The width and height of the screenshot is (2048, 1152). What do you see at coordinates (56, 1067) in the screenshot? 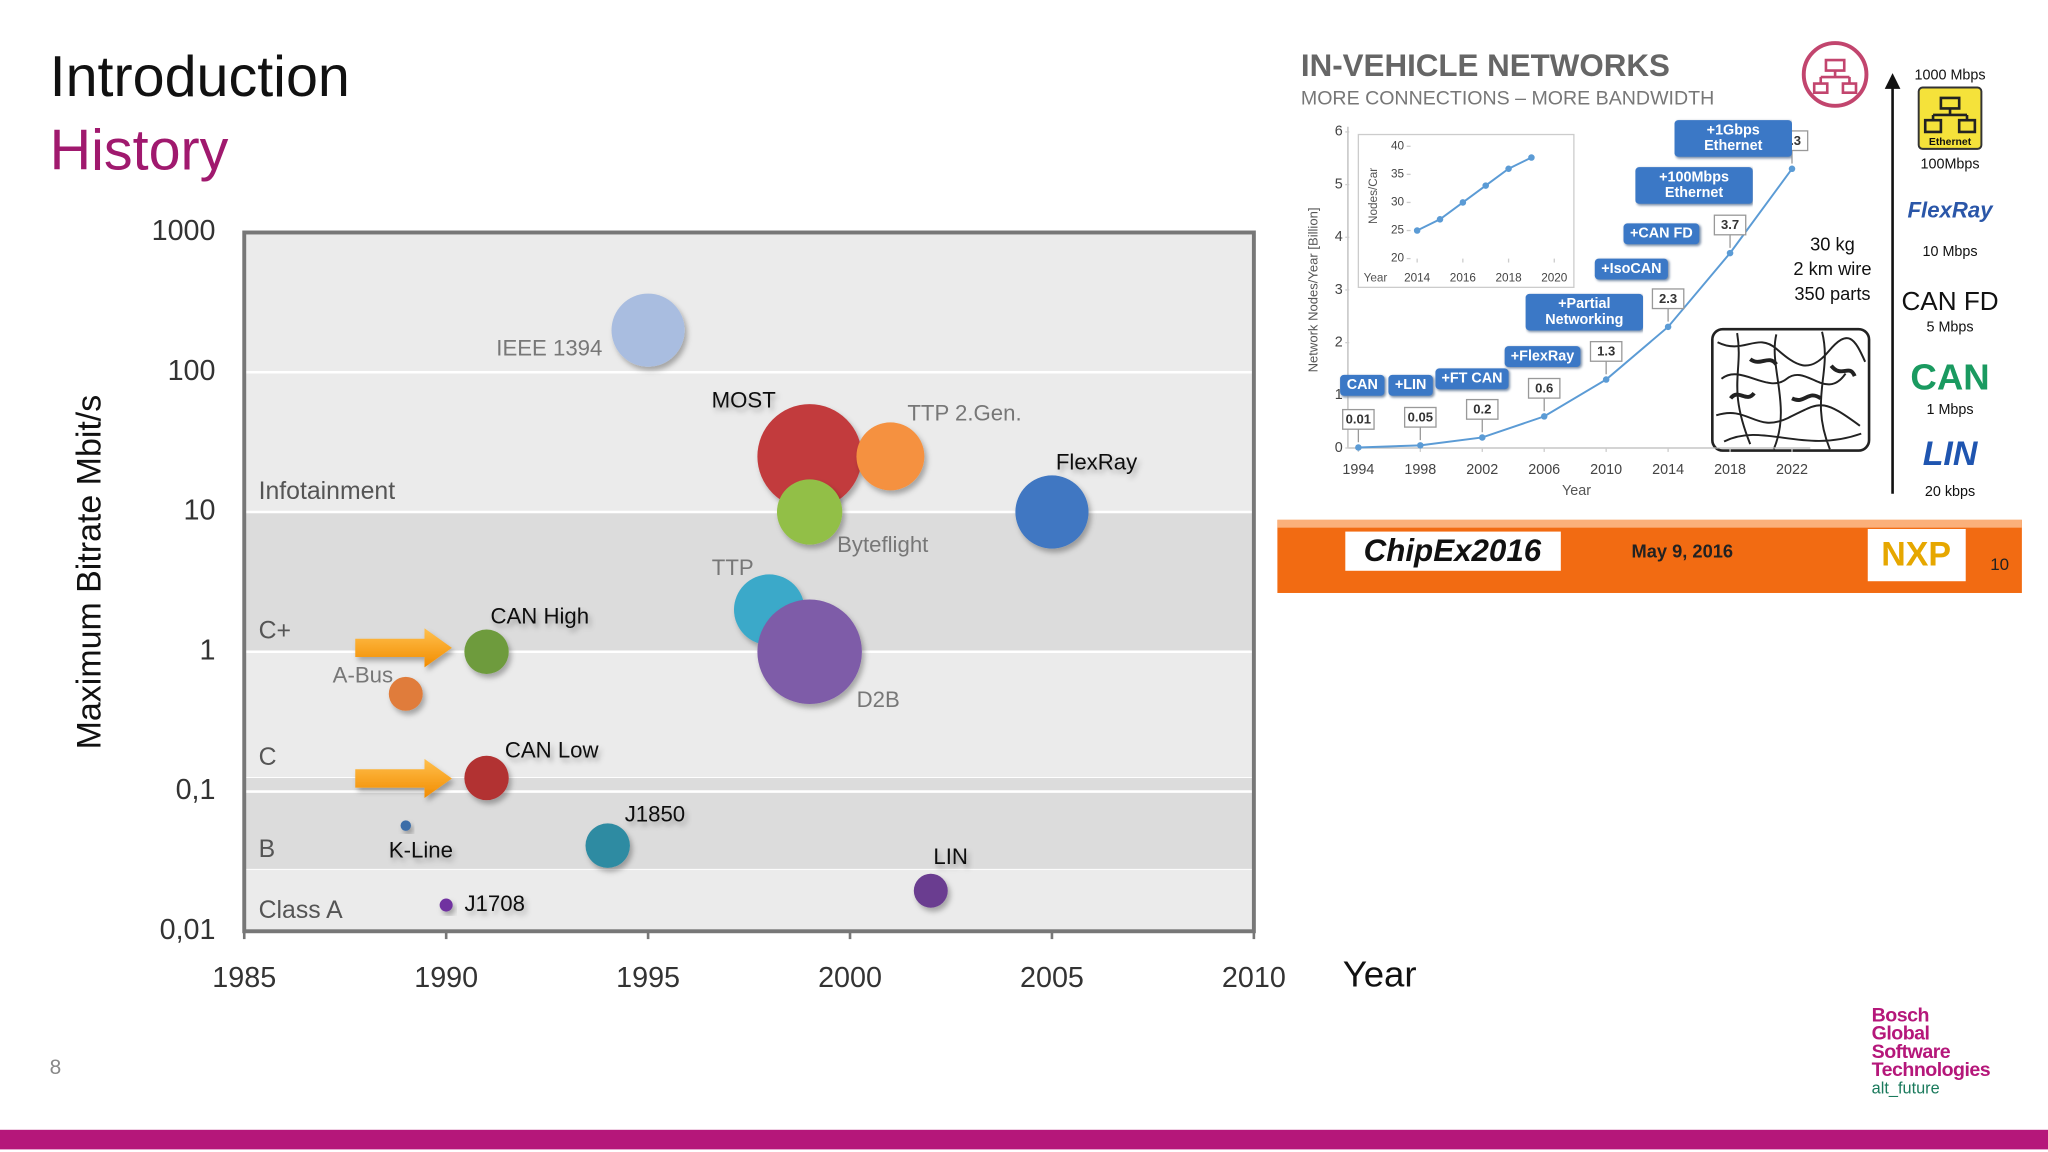
I see `page-number: 8` at bounding box center [56, 1067].